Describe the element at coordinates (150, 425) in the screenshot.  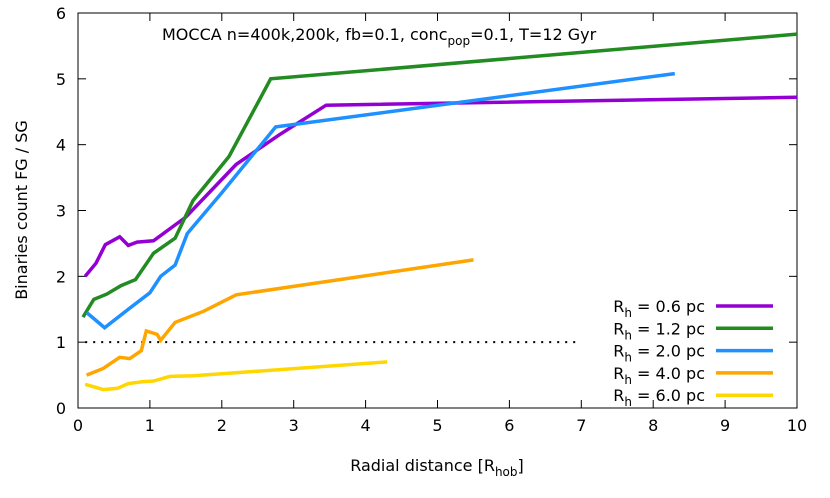
I see `x-tick-label: 1` at that location.